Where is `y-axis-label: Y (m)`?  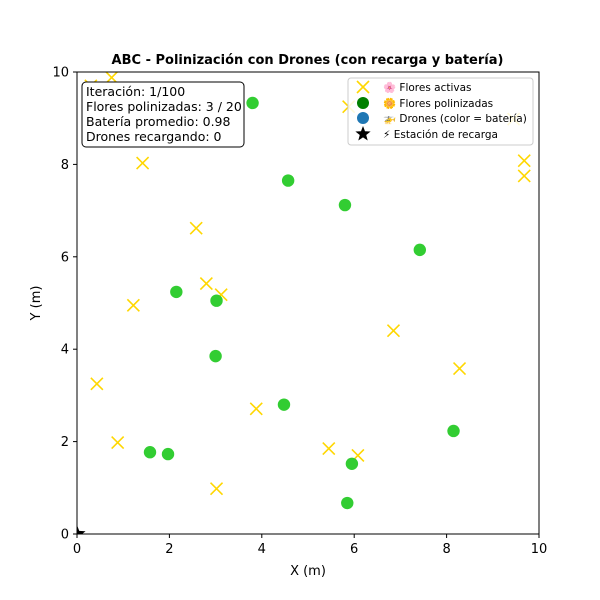 y-axis-label: Y (m) is located at coordinates (36, 304).